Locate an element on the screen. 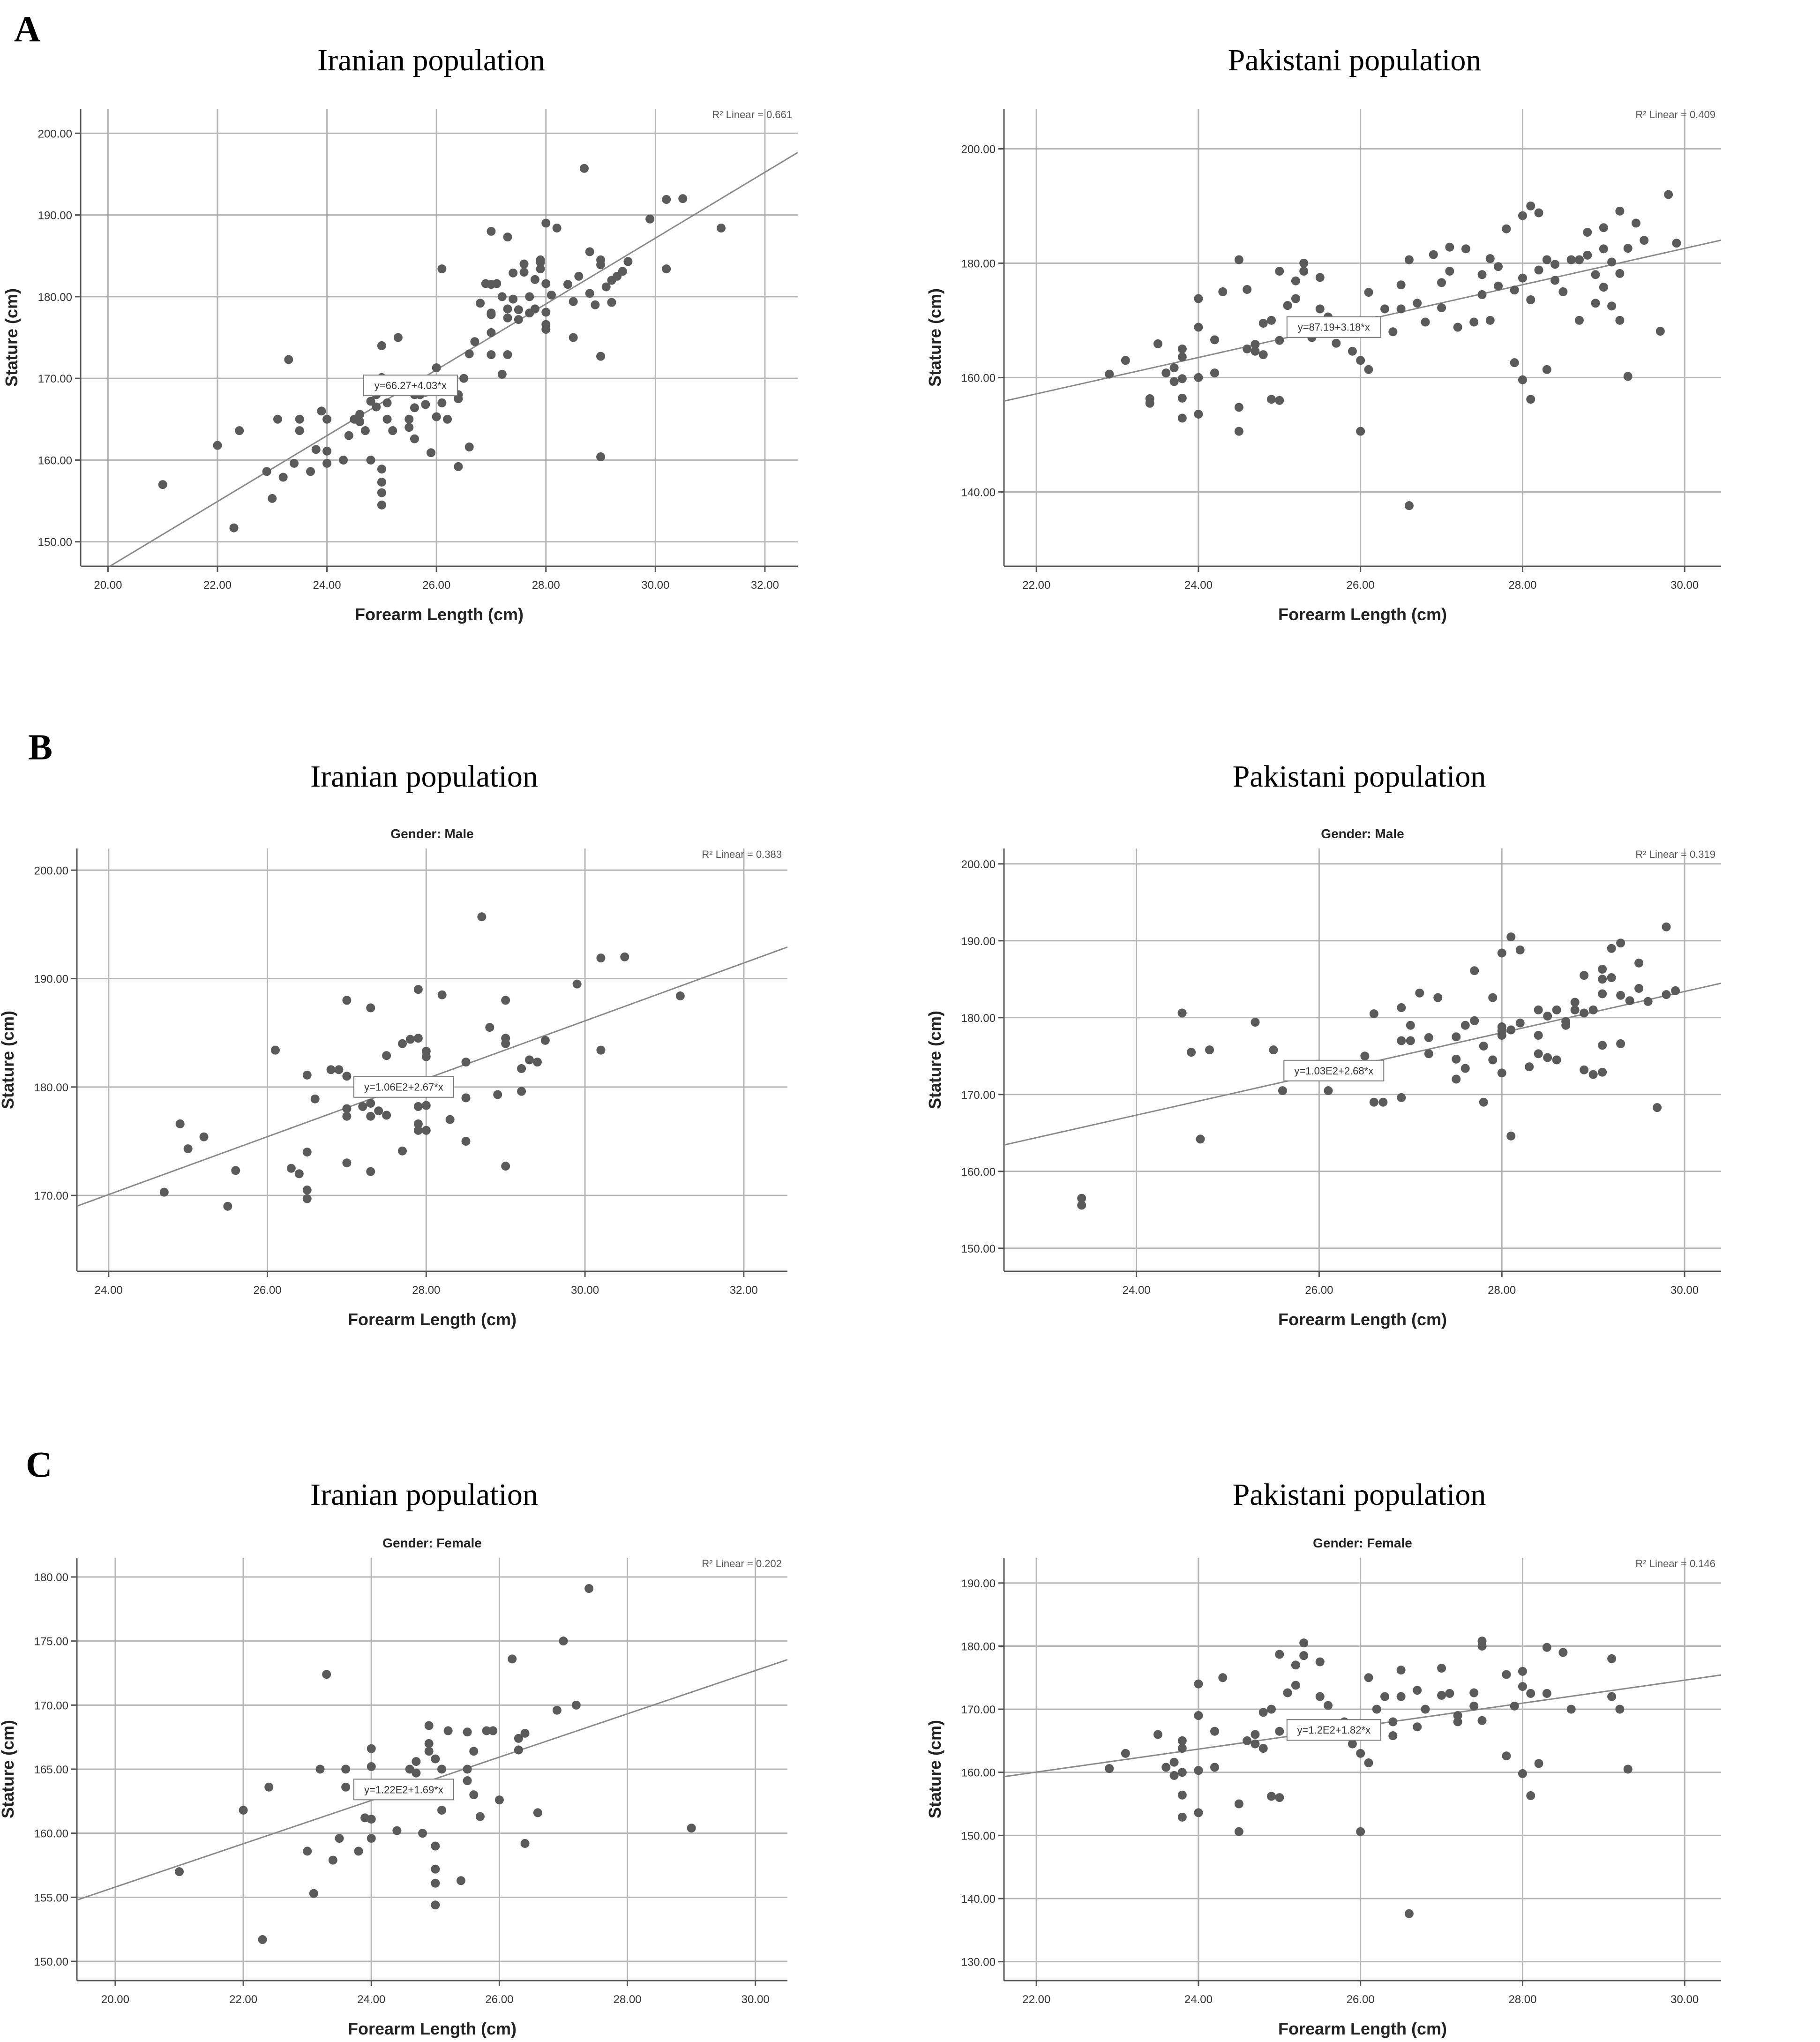  y-tick-label: 150.00 is located at coordinates (979, 1249).